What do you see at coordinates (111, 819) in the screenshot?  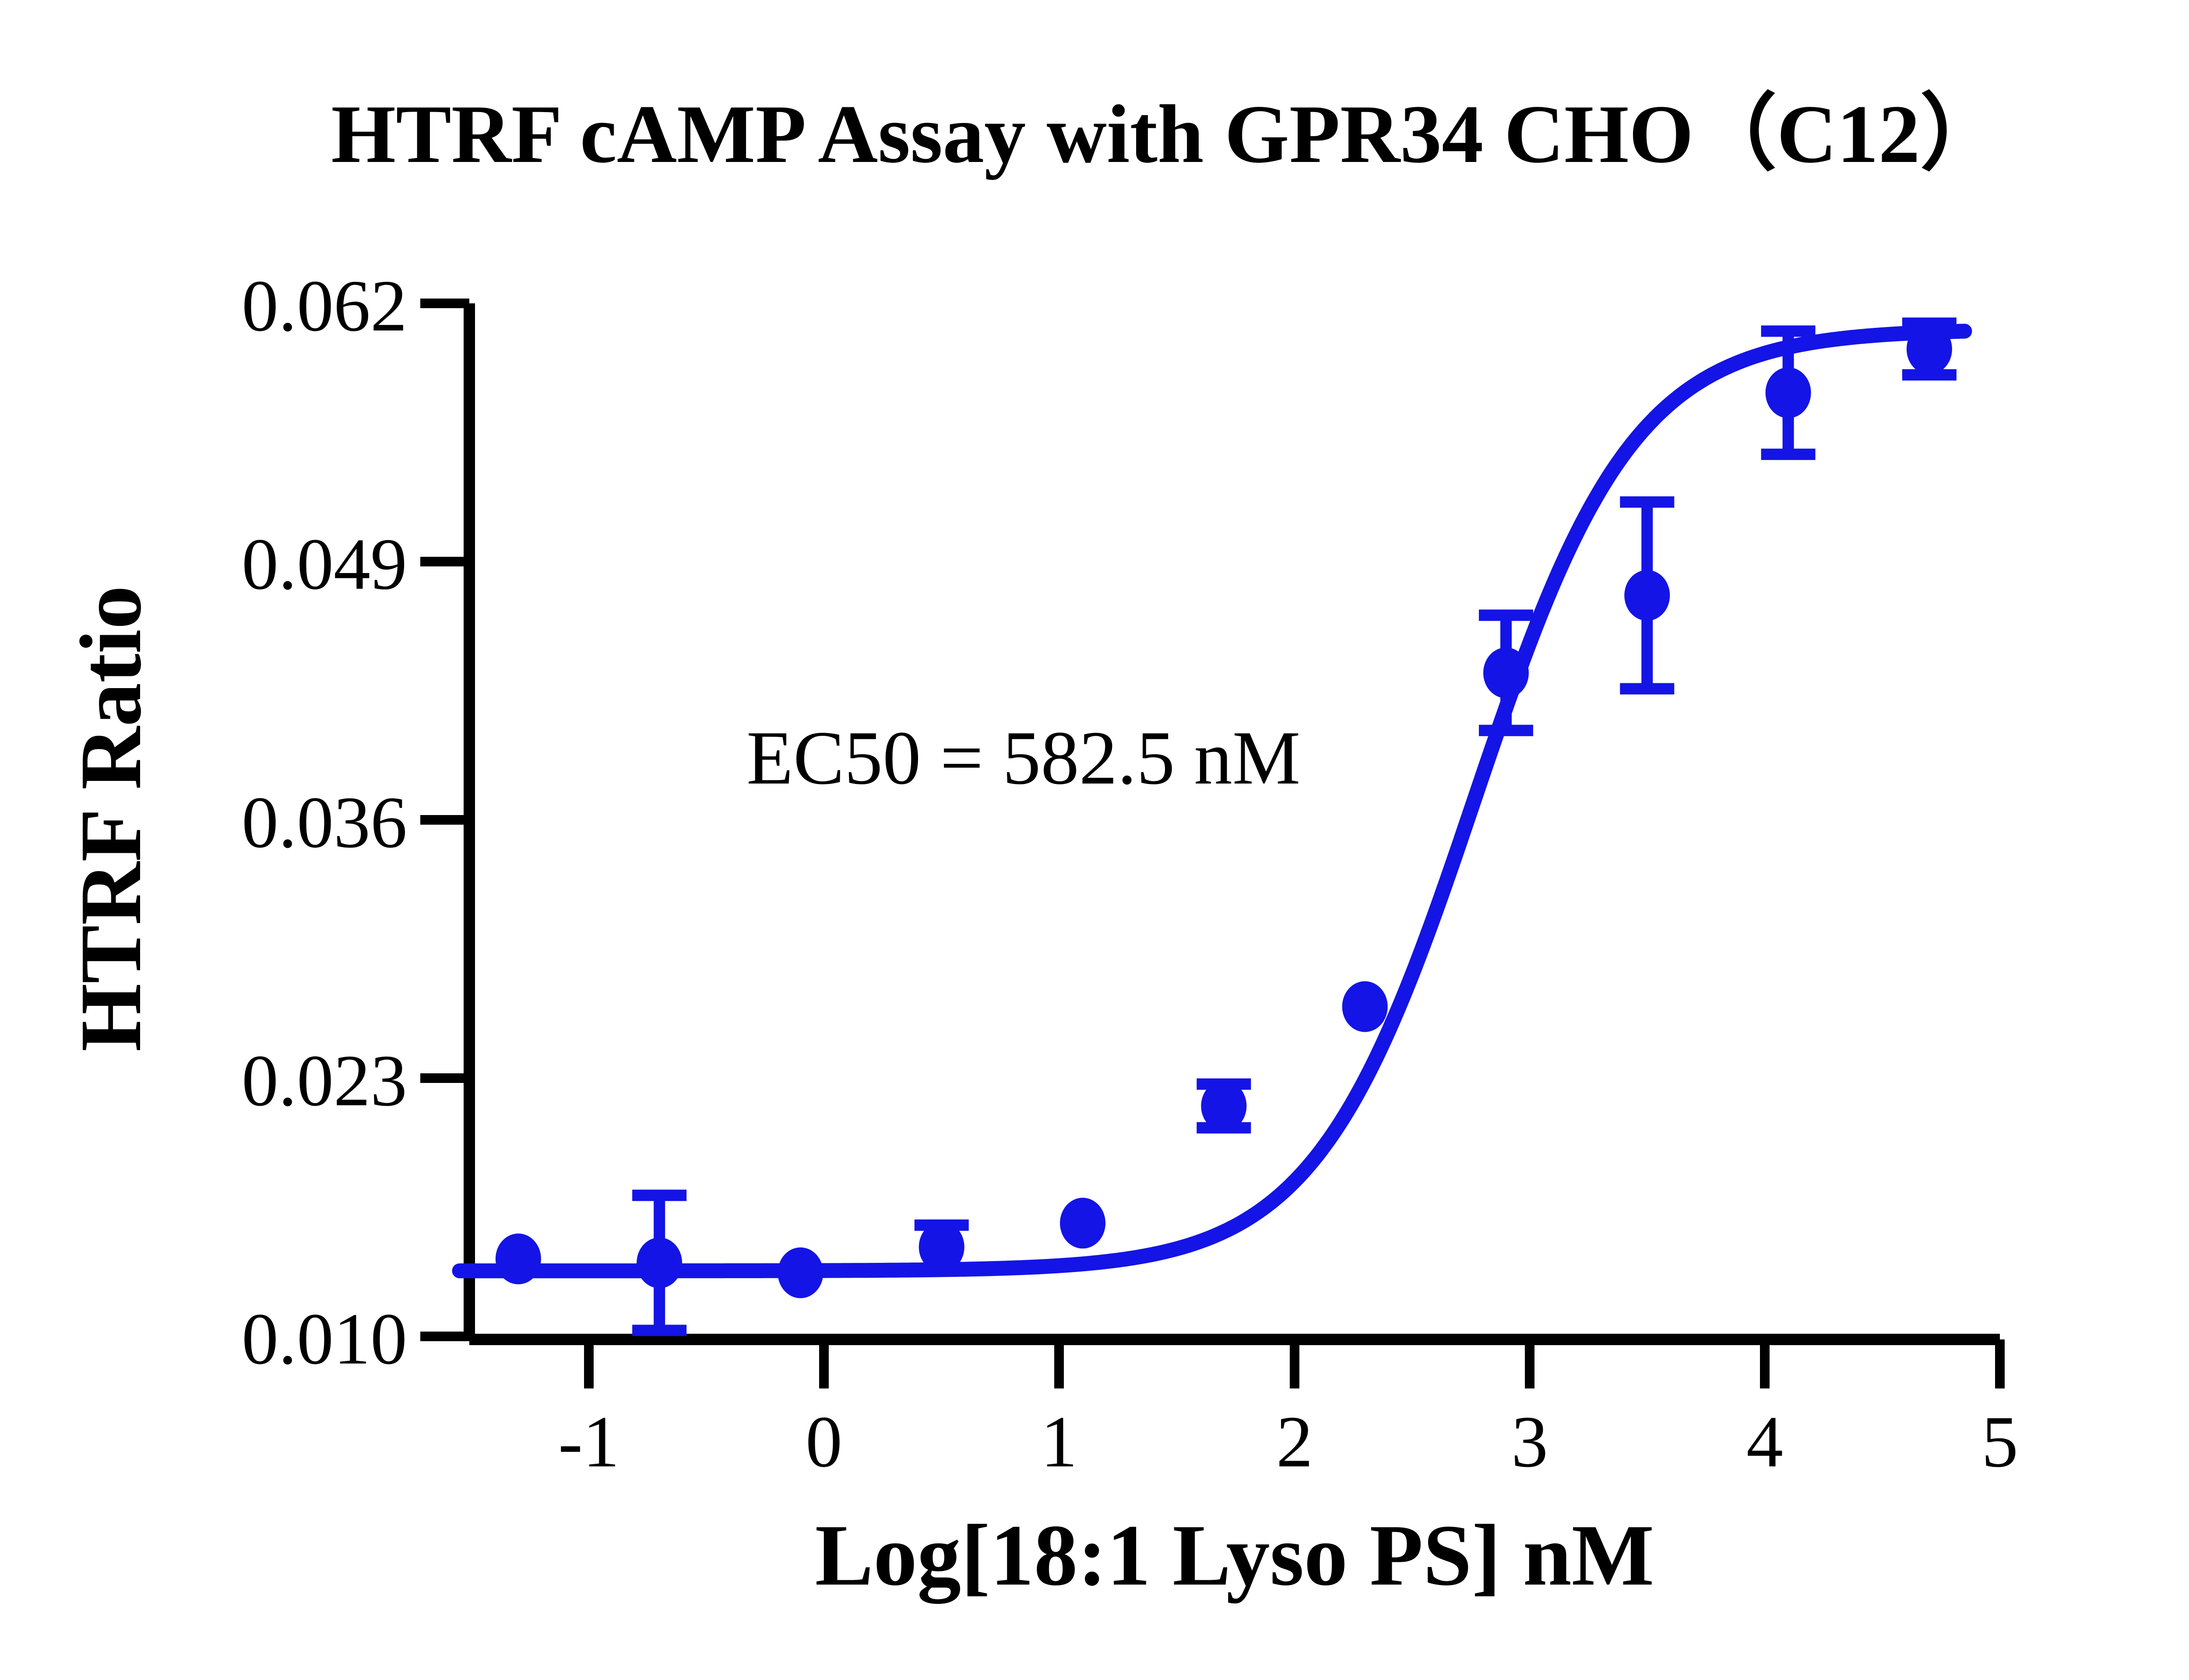 I see `y-axis-title: HTRF Ratio` at bounding box center [111, 819].